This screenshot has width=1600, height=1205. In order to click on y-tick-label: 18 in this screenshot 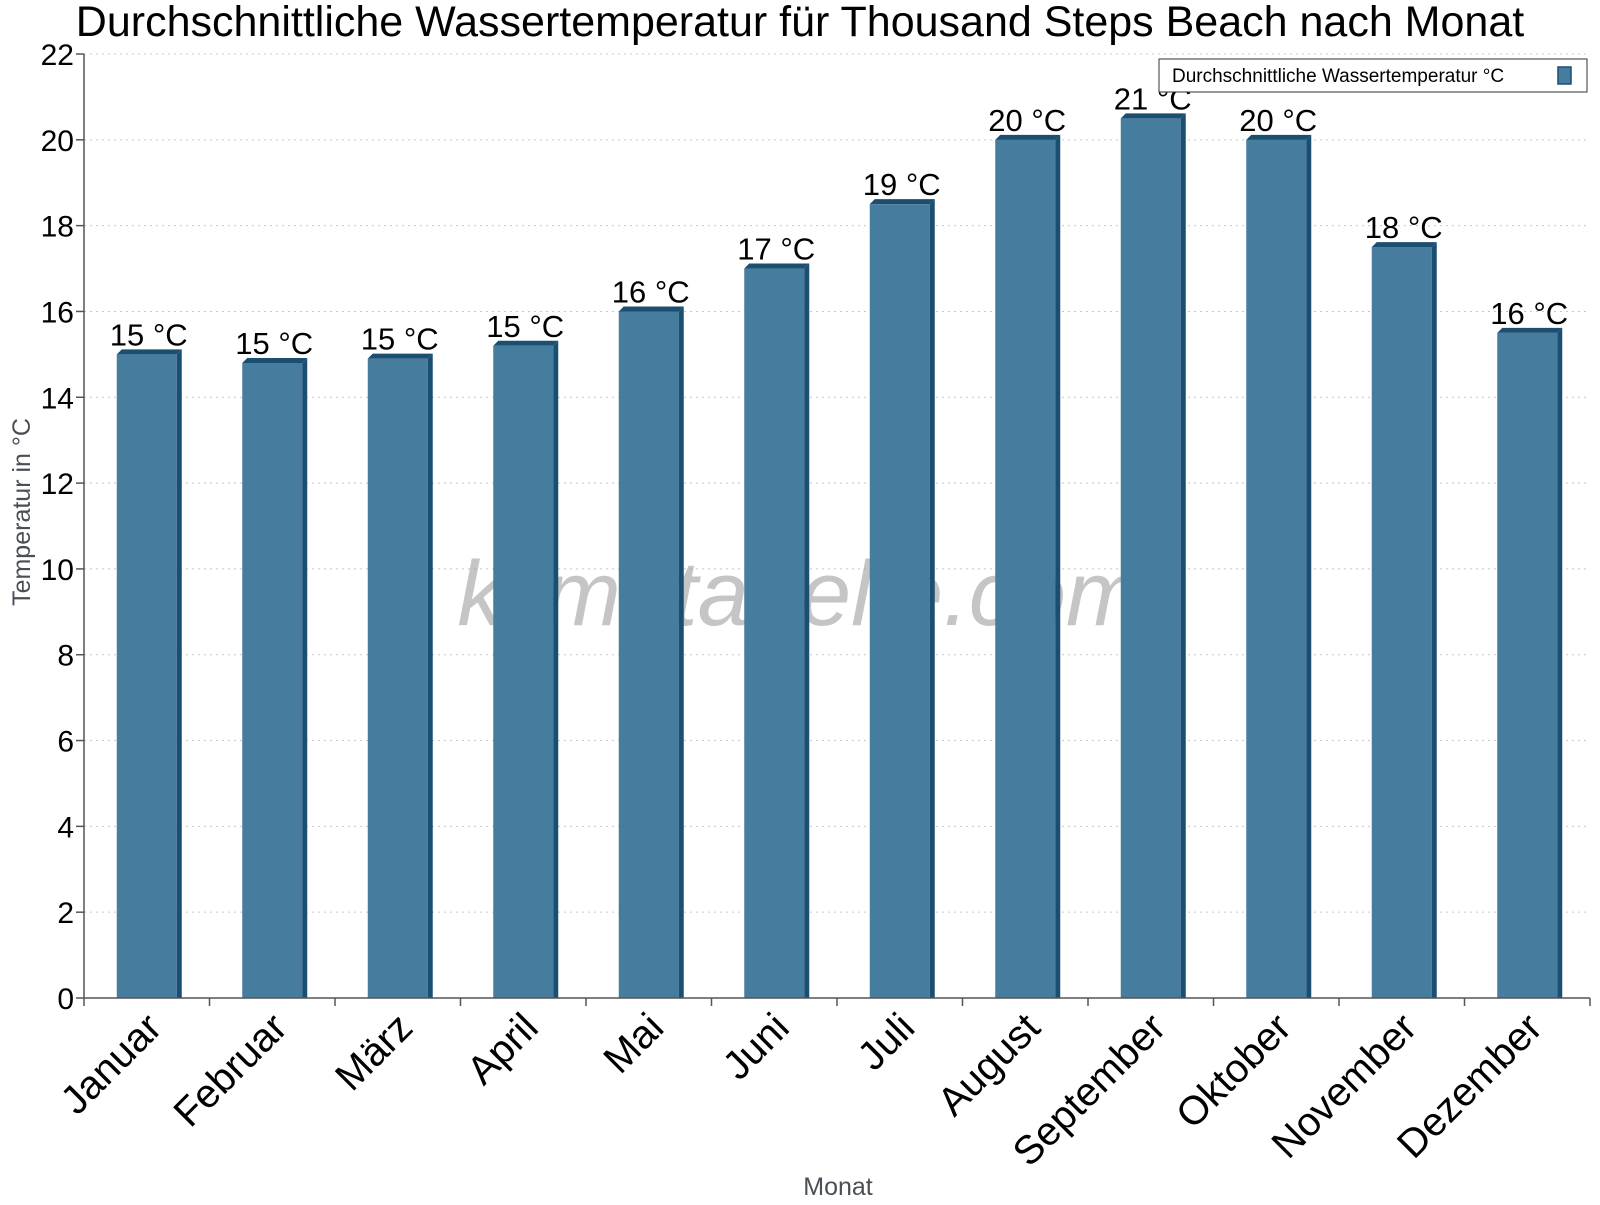, I will do `click(57, 227)`.